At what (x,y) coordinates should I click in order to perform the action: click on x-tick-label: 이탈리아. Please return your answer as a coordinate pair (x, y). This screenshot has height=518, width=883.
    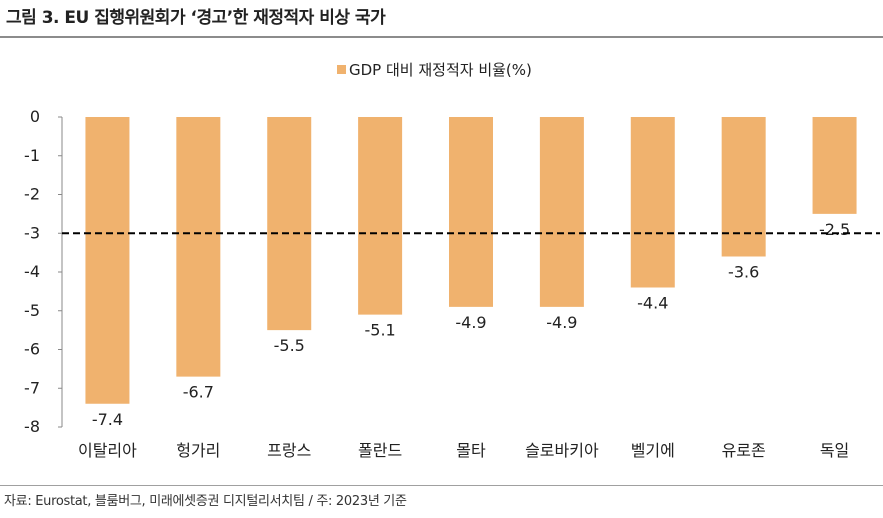
    Looking at the image, I should click on (107, 450).